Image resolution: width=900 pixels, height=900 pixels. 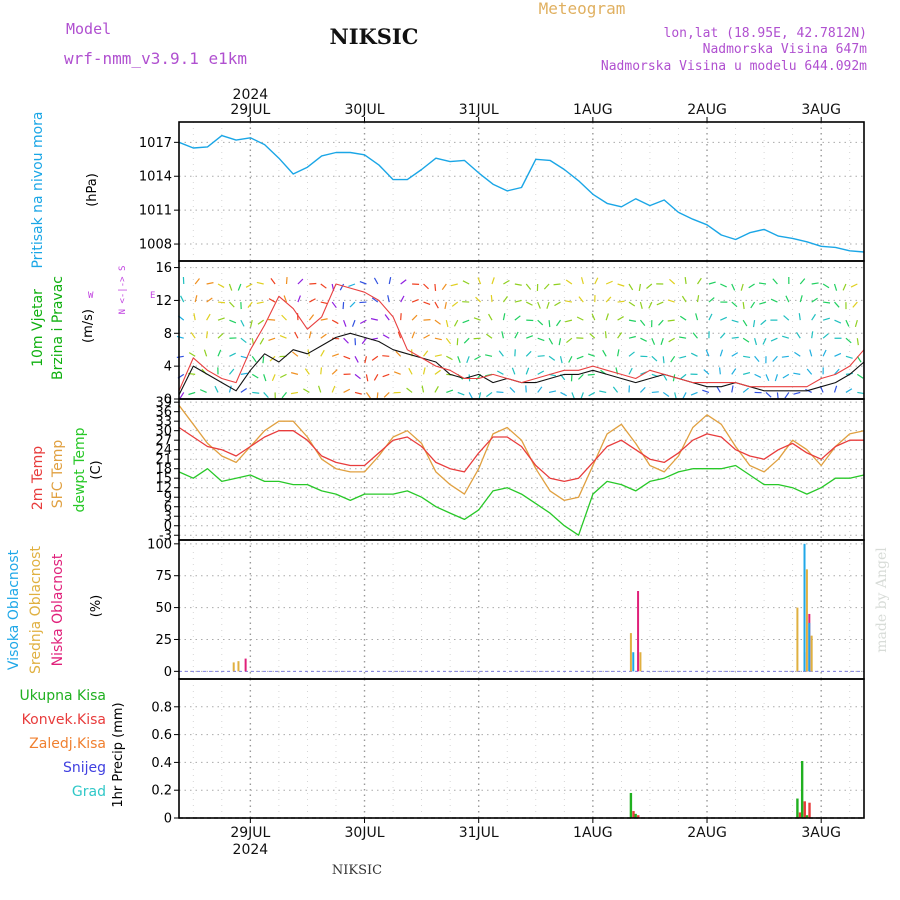 I want to click on y-tick-label: 39, so click(x=163, y=403).